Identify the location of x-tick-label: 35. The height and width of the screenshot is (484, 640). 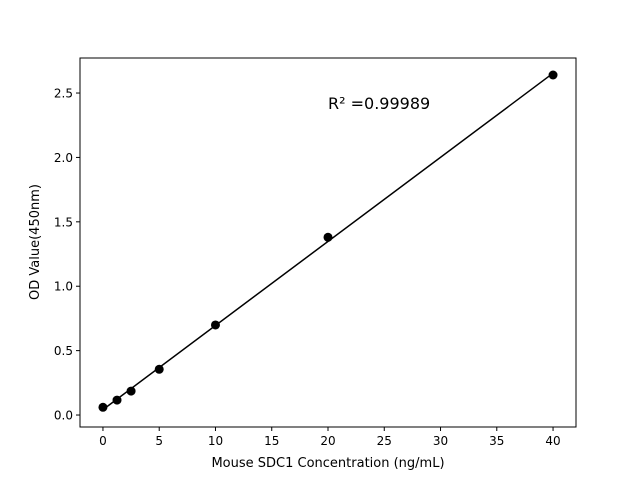
(496, 441).